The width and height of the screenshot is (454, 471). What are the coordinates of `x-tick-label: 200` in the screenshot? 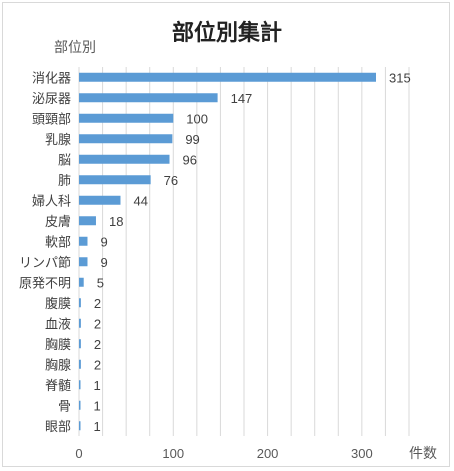 It's located at (268, 453).